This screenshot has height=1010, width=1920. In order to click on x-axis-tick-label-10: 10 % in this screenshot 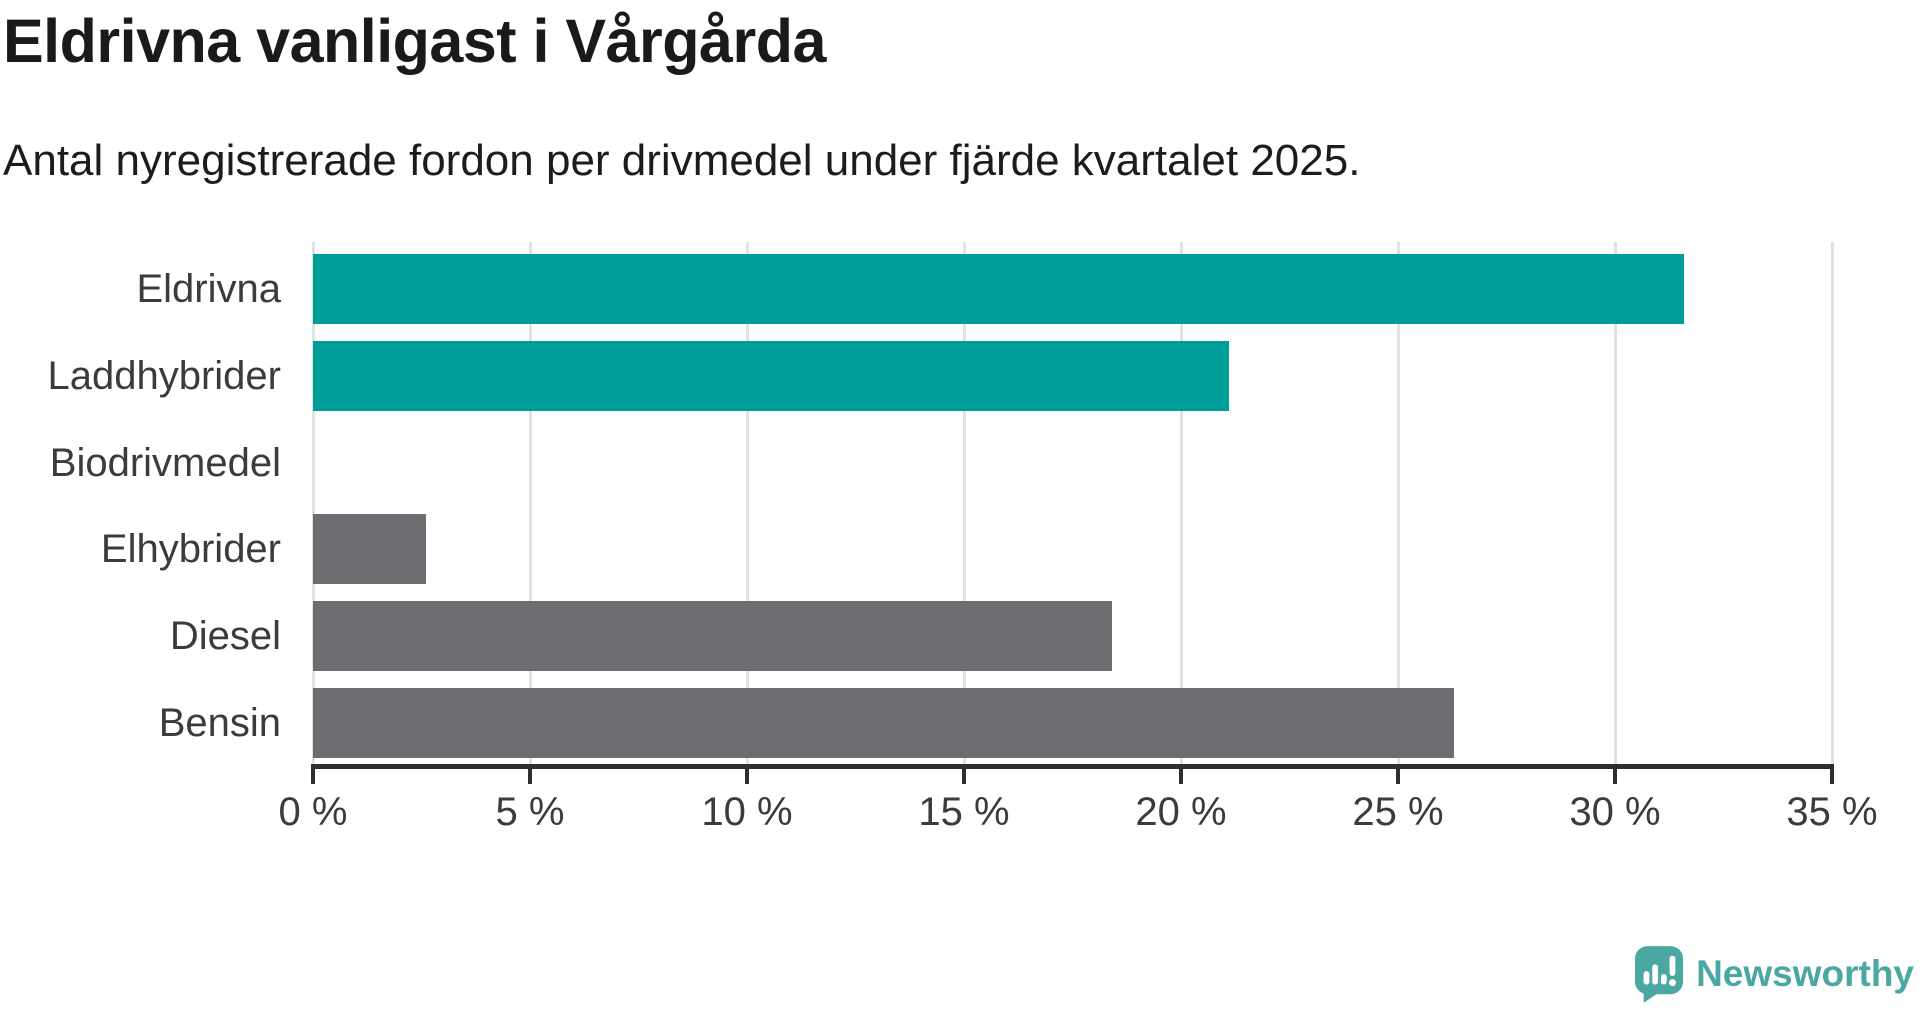, I will do `click(747, 812)`.